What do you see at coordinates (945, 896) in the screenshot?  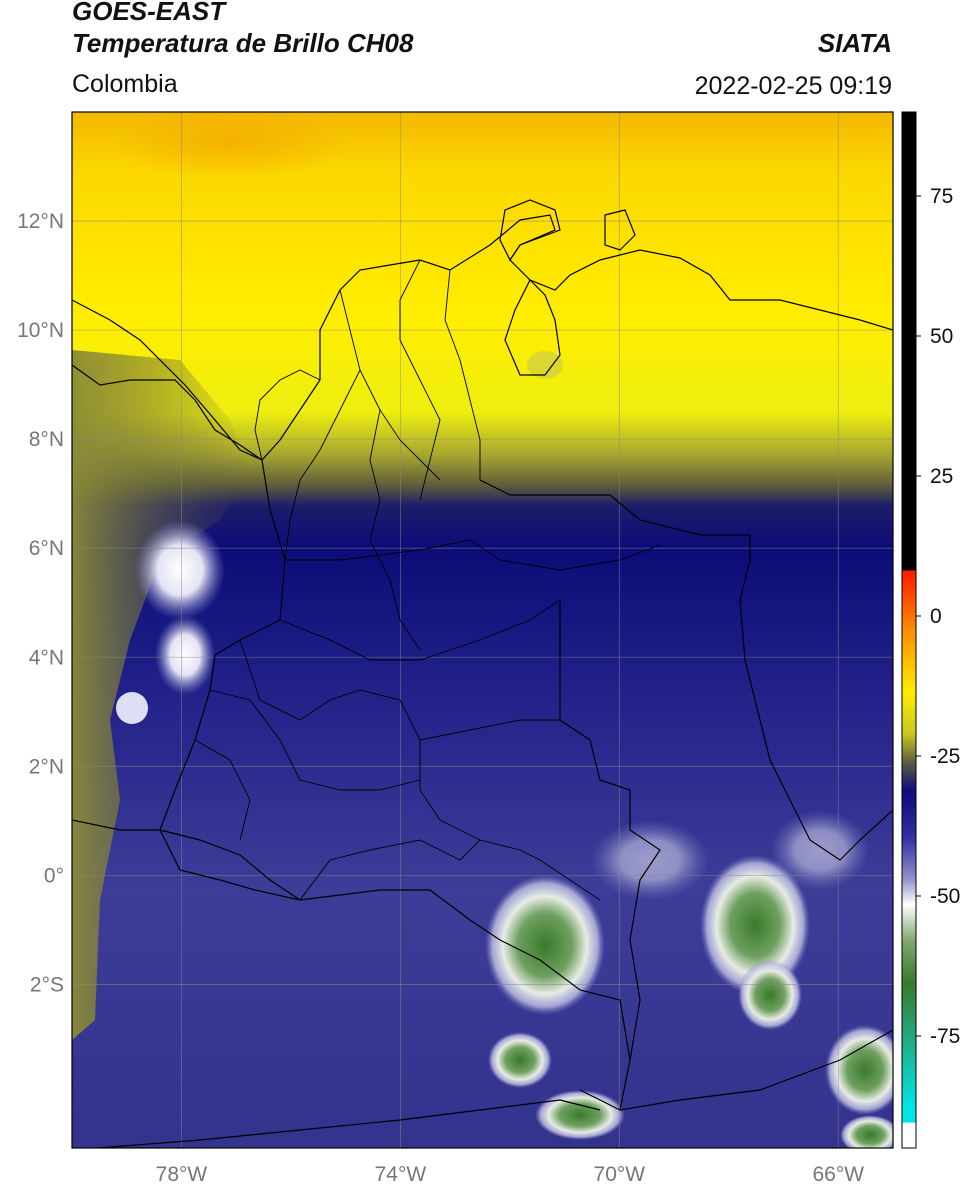 I see `colorbar-tick-label: -50` at bounding box center [945, 896].